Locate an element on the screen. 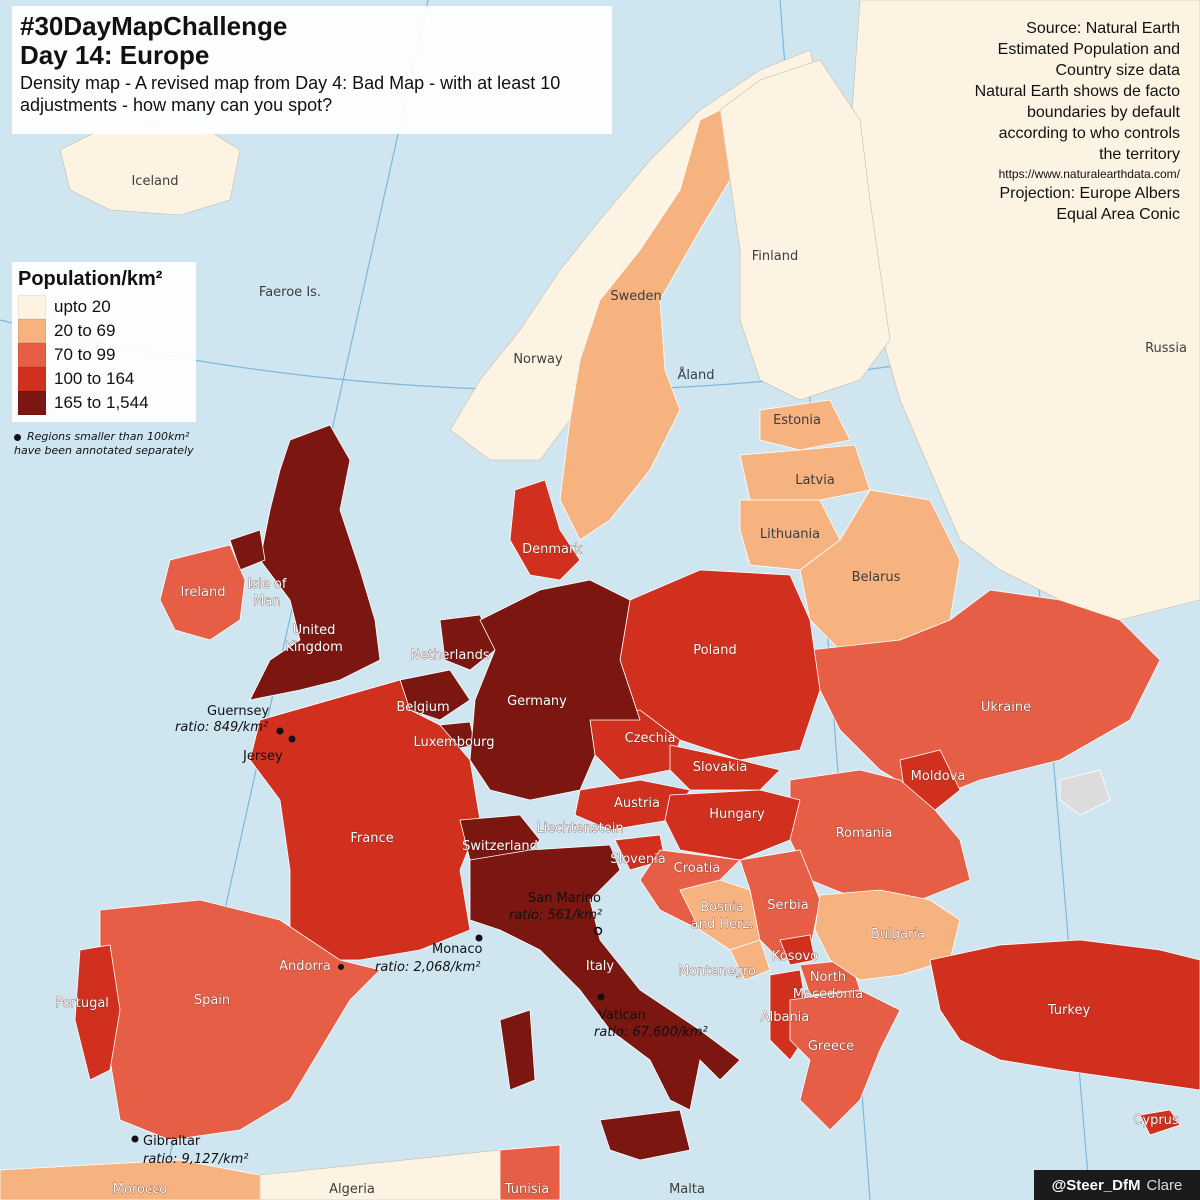 Image resolution: width=1200 pixels, height=1200 pixels. label-aland: Åland is located at coordinates (696, 375).